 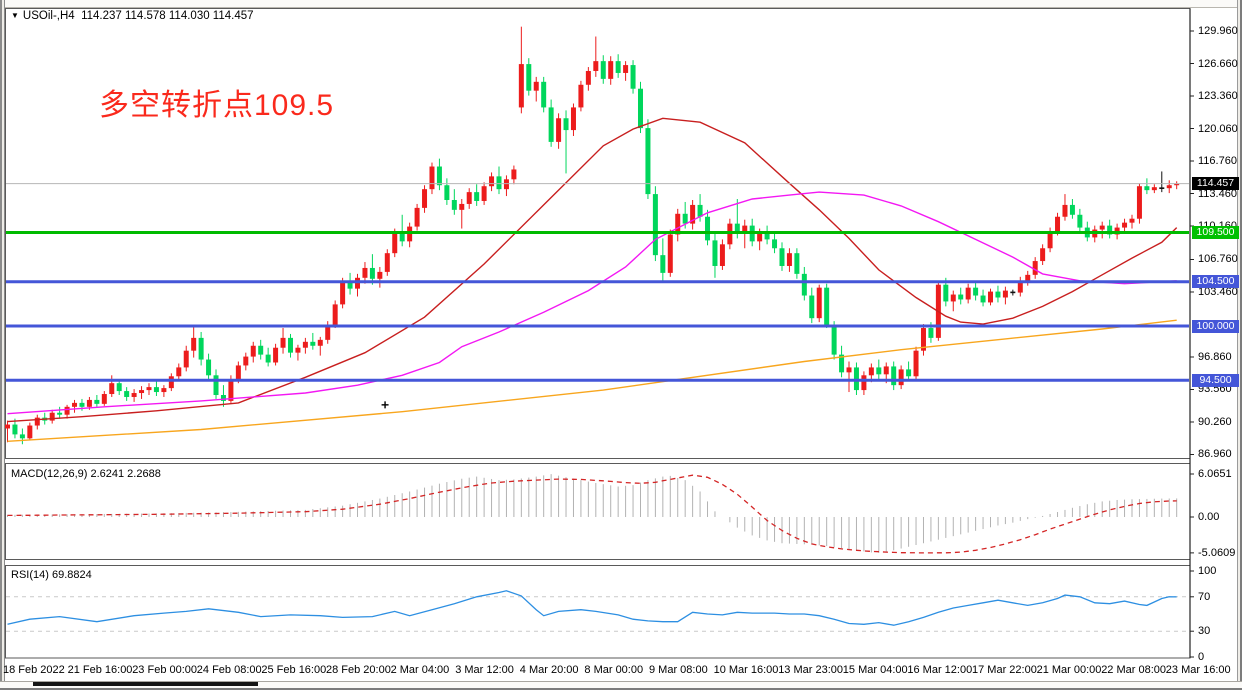 I want to click on macd-panel, so click(x=592, y=514).